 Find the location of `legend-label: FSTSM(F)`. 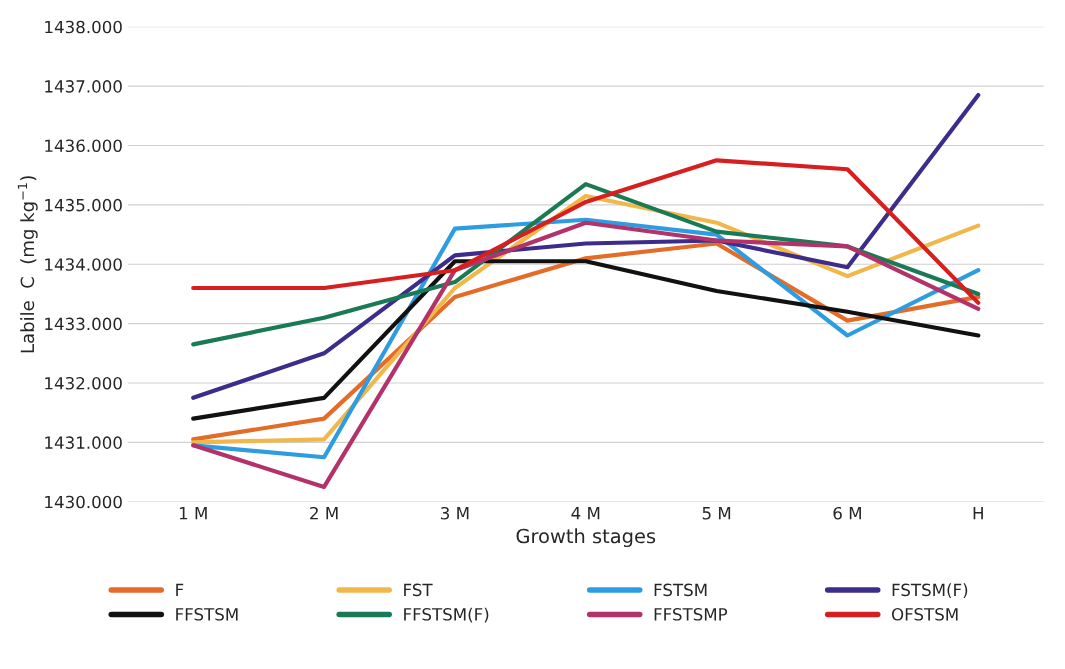

legend-label: FSTSM(F) is located at coordinates (930, 591).